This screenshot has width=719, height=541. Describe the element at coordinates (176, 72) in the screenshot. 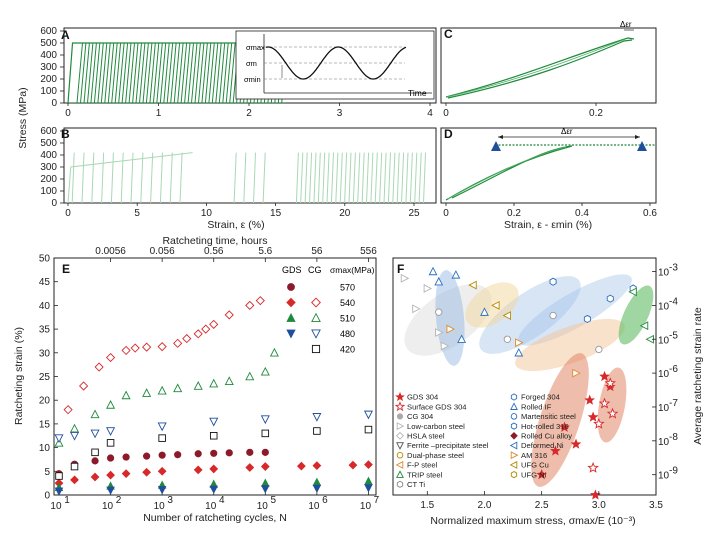

I see `envelope-line` at that location.